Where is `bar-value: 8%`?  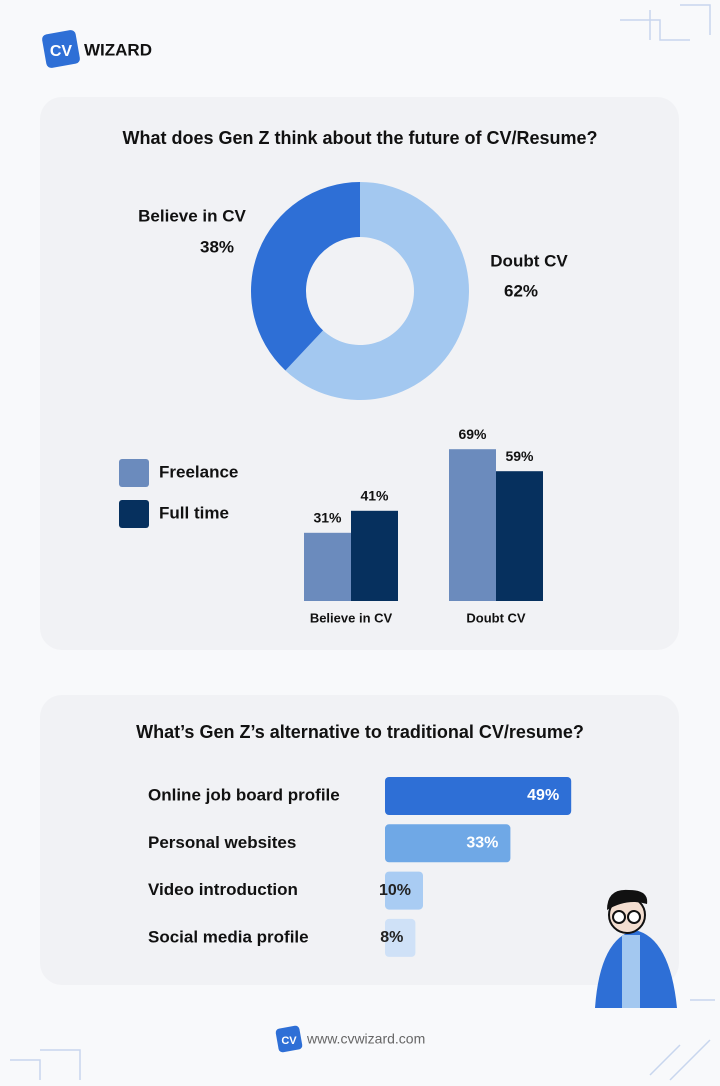
bar-value: 8% is located at coordinates (391, 937).